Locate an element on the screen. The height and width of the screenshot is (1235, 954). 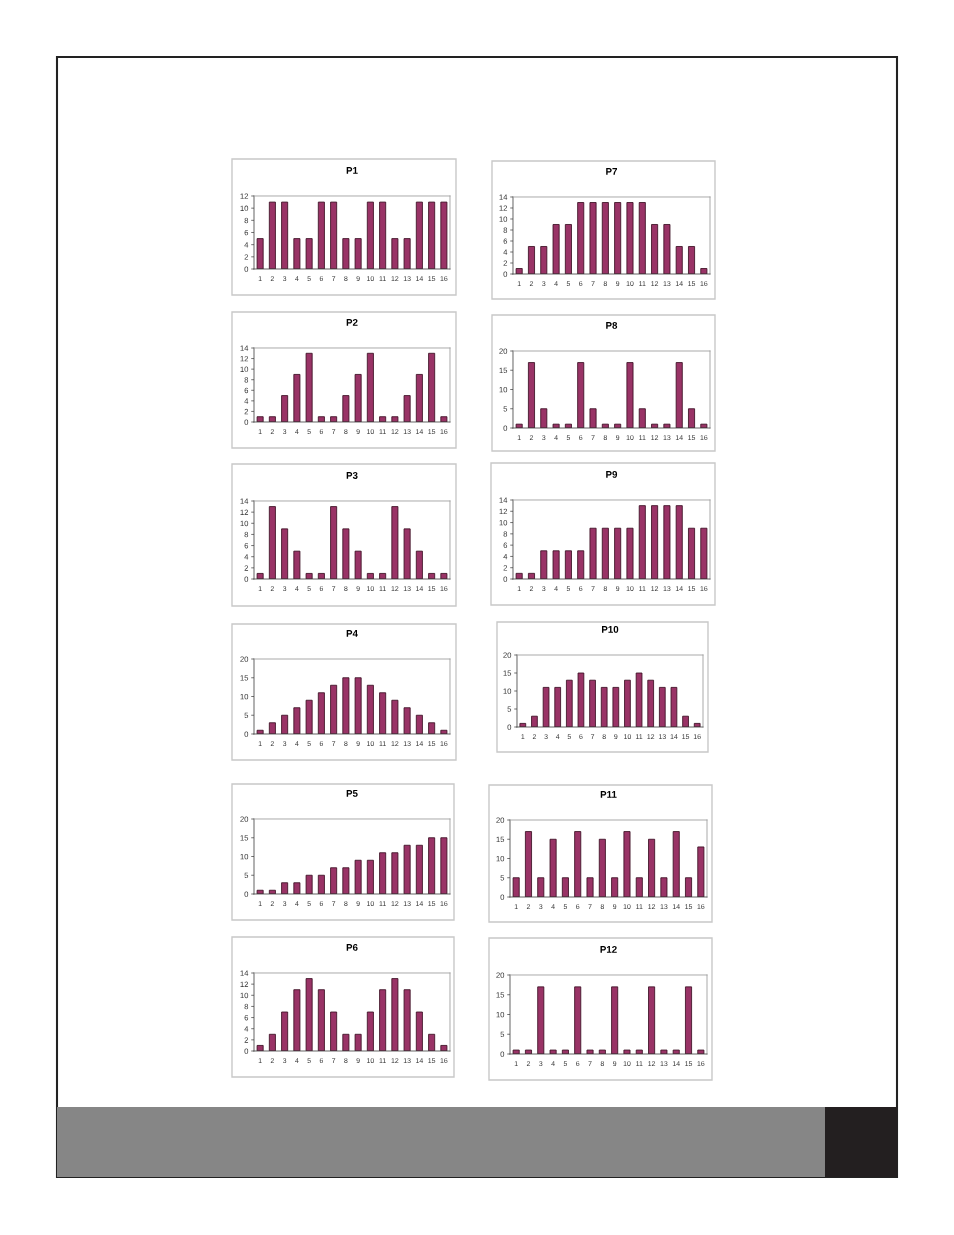
chart-title: P2 is located at coordinates (352, 322).